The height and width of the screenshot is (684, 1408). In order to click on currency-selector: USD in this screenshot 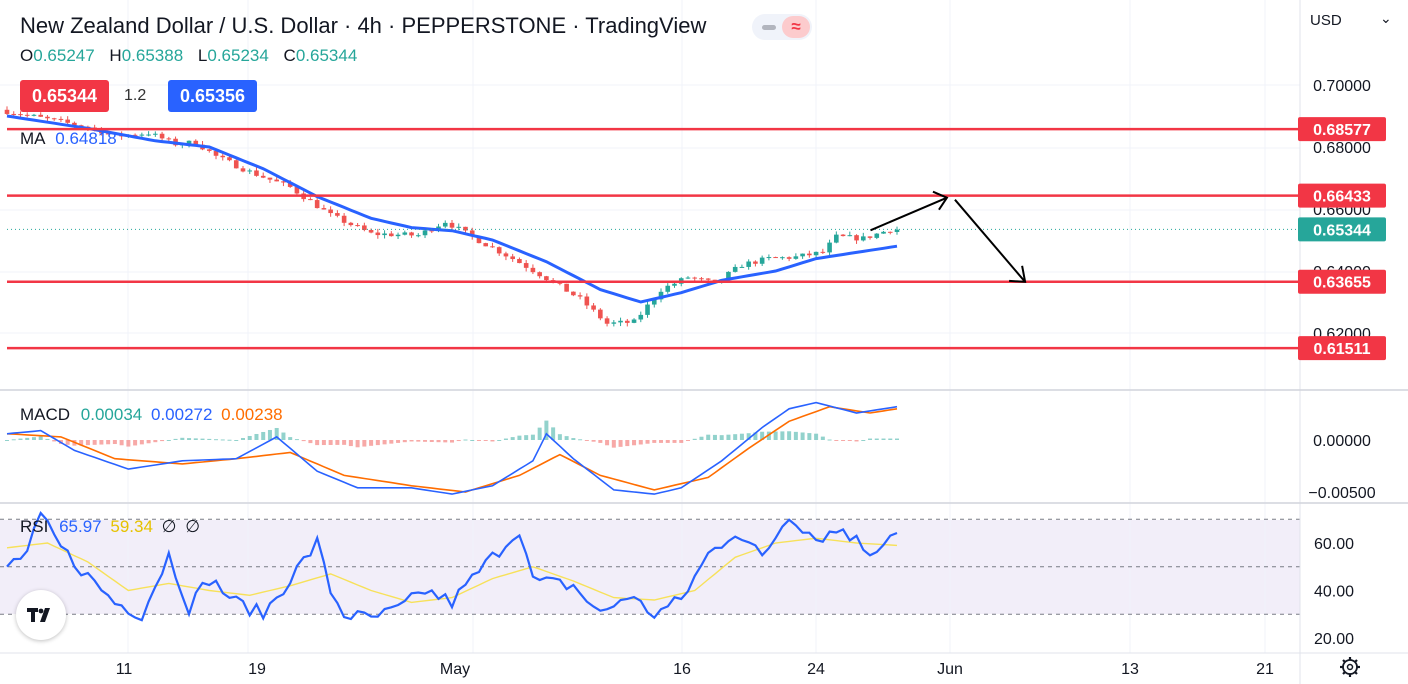, I will do `click(1326, 20)`.